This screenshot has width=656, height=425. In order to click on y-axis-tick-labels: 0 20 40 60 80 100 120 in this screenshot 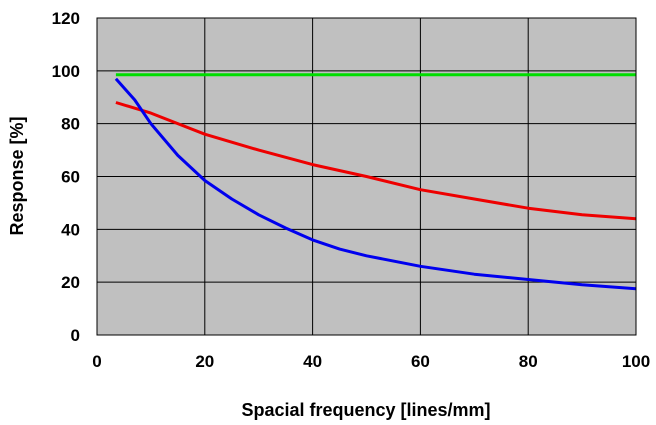, I will do `click(66, 177)`.